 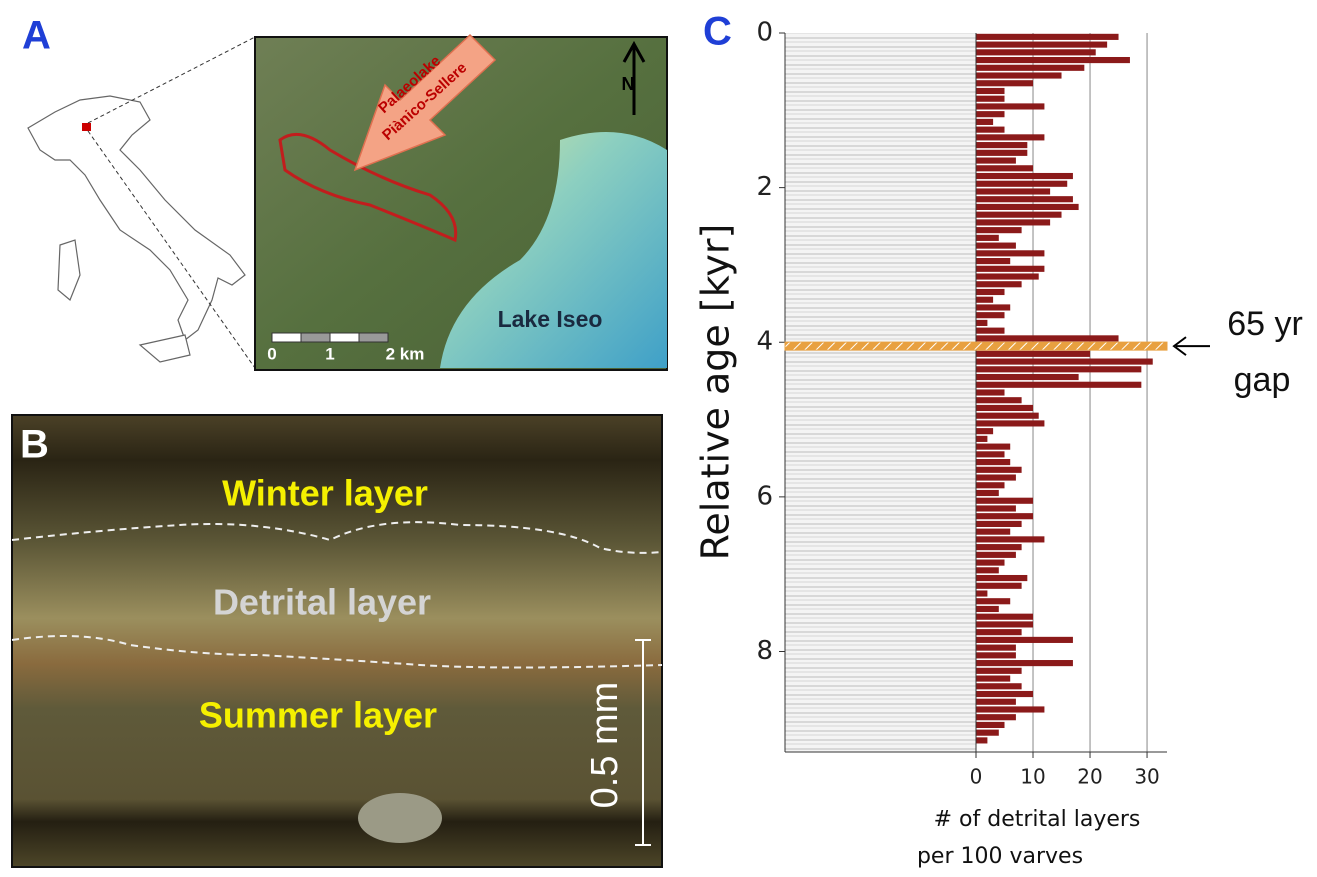 I want to click on gap-band, so click(x=976, y=346).